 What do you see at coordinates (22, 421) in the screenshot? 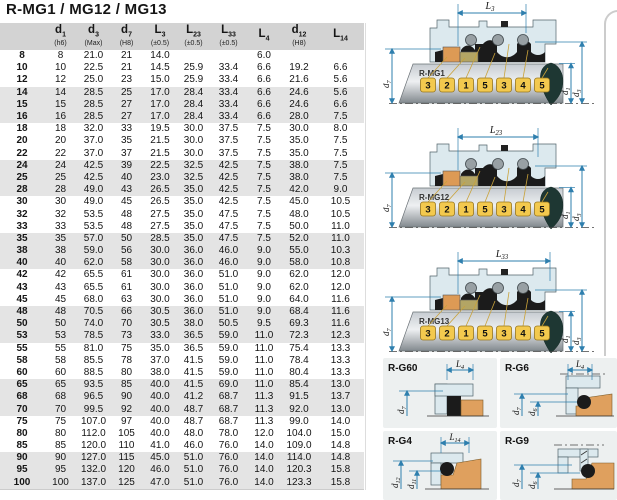
I see `cell-size: 75` at bounding box center [22, 421].